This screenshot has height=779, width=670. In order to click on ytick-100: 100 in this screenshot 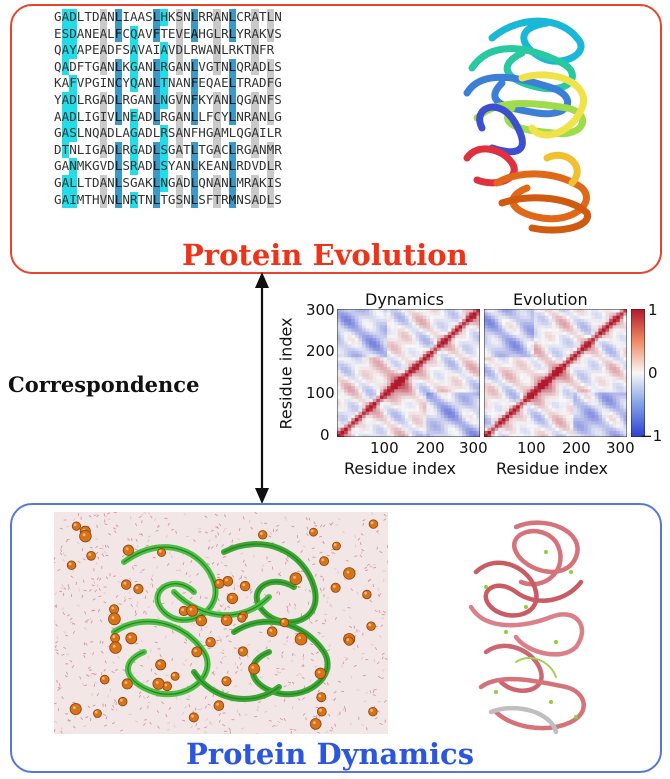, I will do `click(320, 393)`.